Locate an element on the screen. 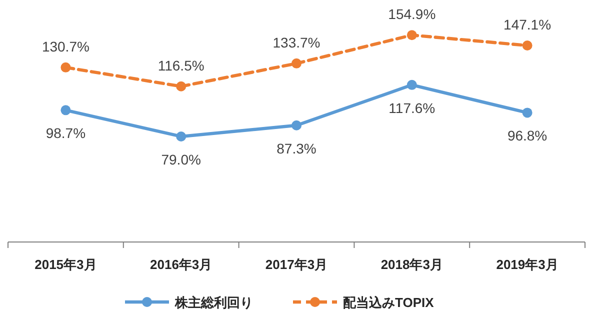  legend-label: 配当込みTOPIX is located at coordinates (388, 302).